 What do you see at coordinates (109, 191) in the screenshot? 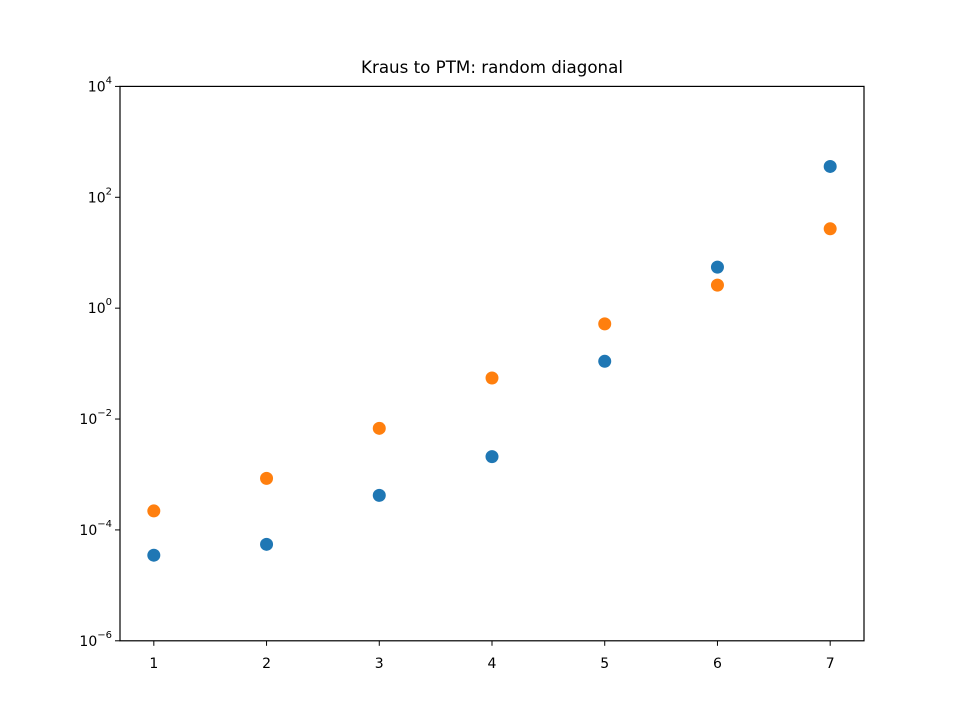
I see `y-tick-exponent: 2` at bounding box center [109, 191].